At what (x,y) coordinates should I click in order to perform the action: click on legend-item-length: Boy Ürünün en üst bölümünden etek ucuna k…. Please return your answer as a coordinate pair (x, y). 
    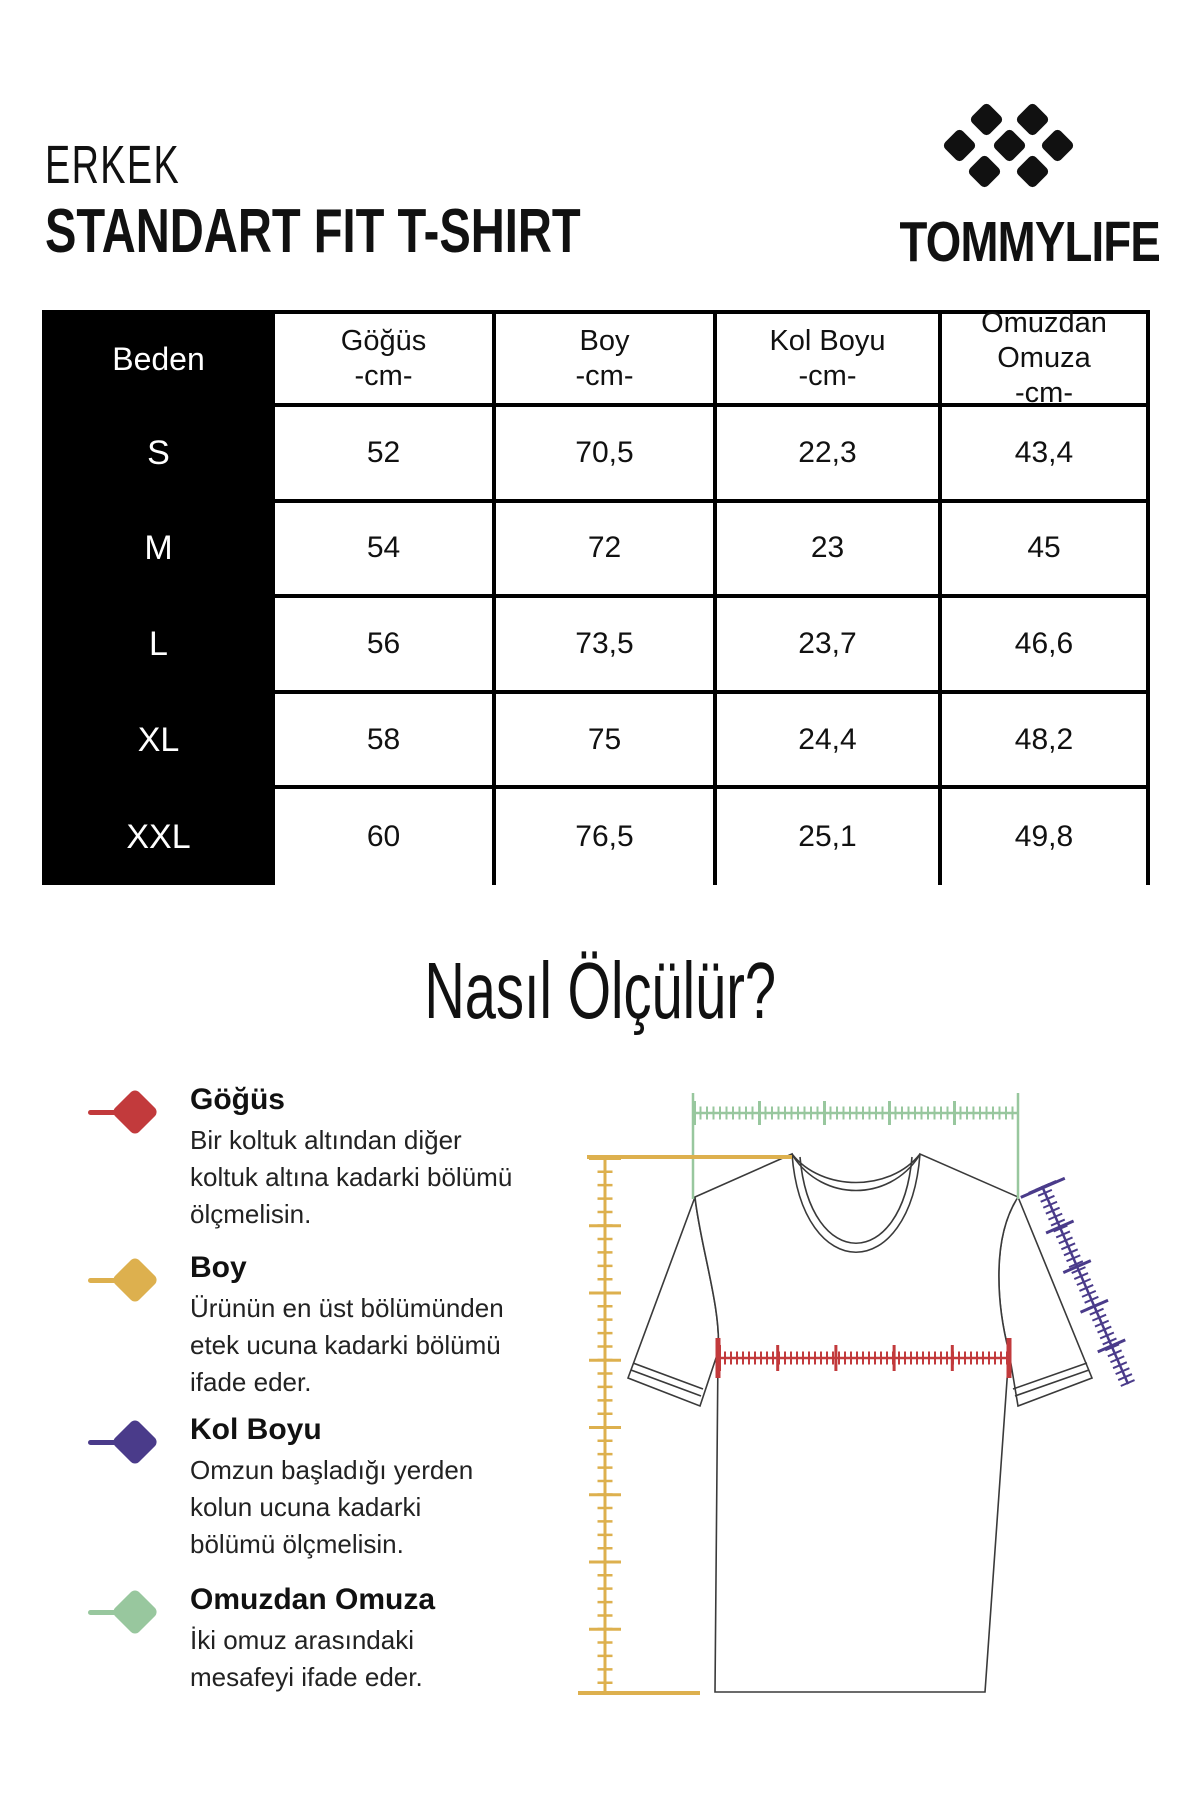
    Looking at the image, I should click on (318, 1326).